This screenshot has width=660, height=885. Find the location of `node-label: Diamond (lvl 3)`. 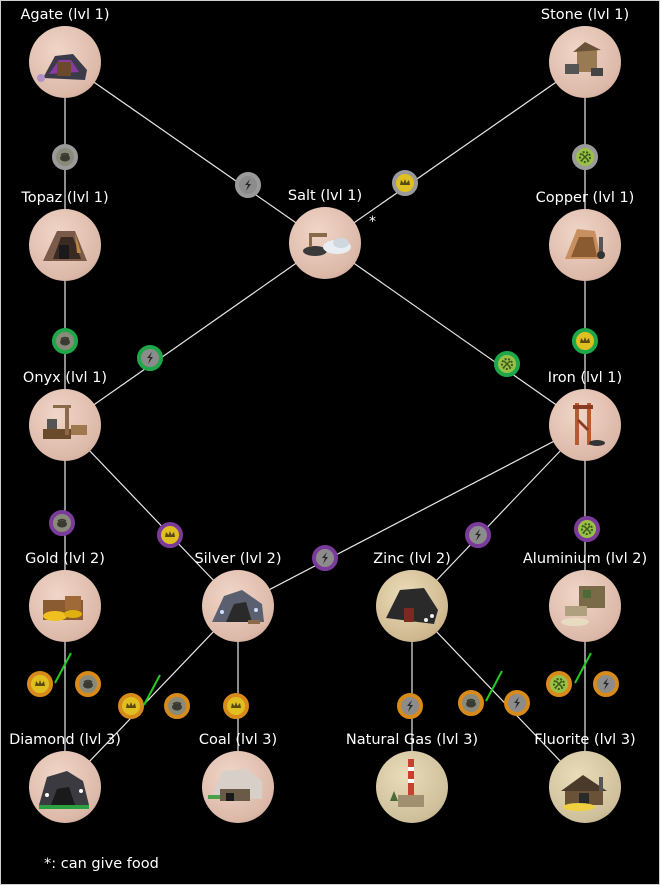

node-label: Diamond (lvl 3) is located at coordinates (65, 740).